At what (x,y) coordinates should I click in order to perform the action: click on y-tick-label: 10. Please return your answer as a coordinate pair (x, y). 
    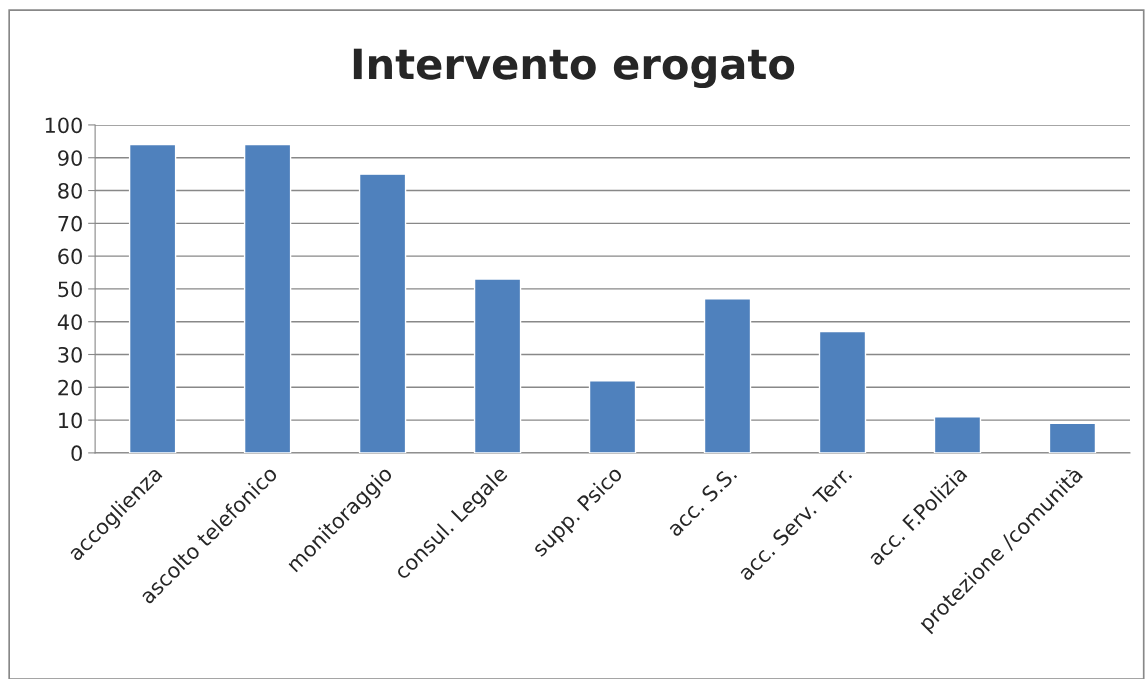
    Looking at the image, I should click on (70, 420).